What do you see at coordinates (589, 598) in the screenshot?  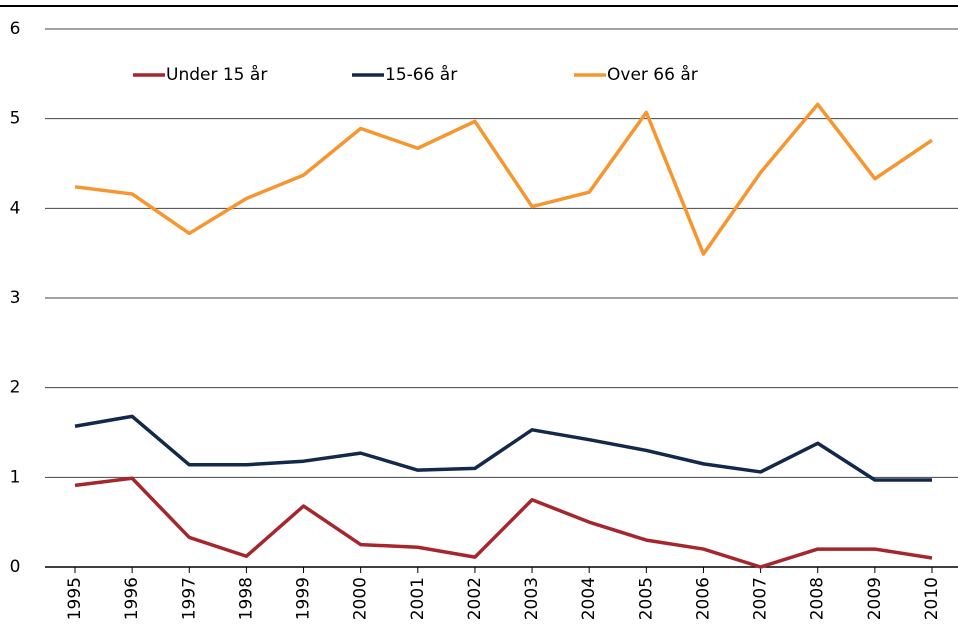 I see `x-tick-label: 2004` at bounding box center [589, 598].